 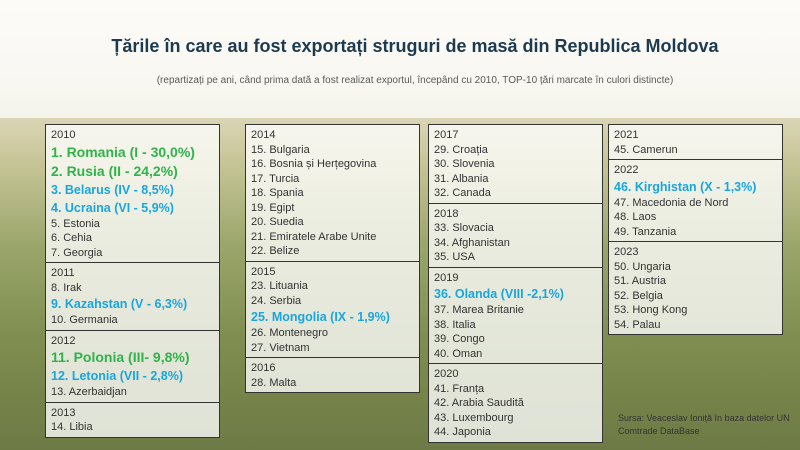 What do you see at coordinates (446, 277) in the screenshot?
I see `year-label: 2019` at bounding box center [446, 277].